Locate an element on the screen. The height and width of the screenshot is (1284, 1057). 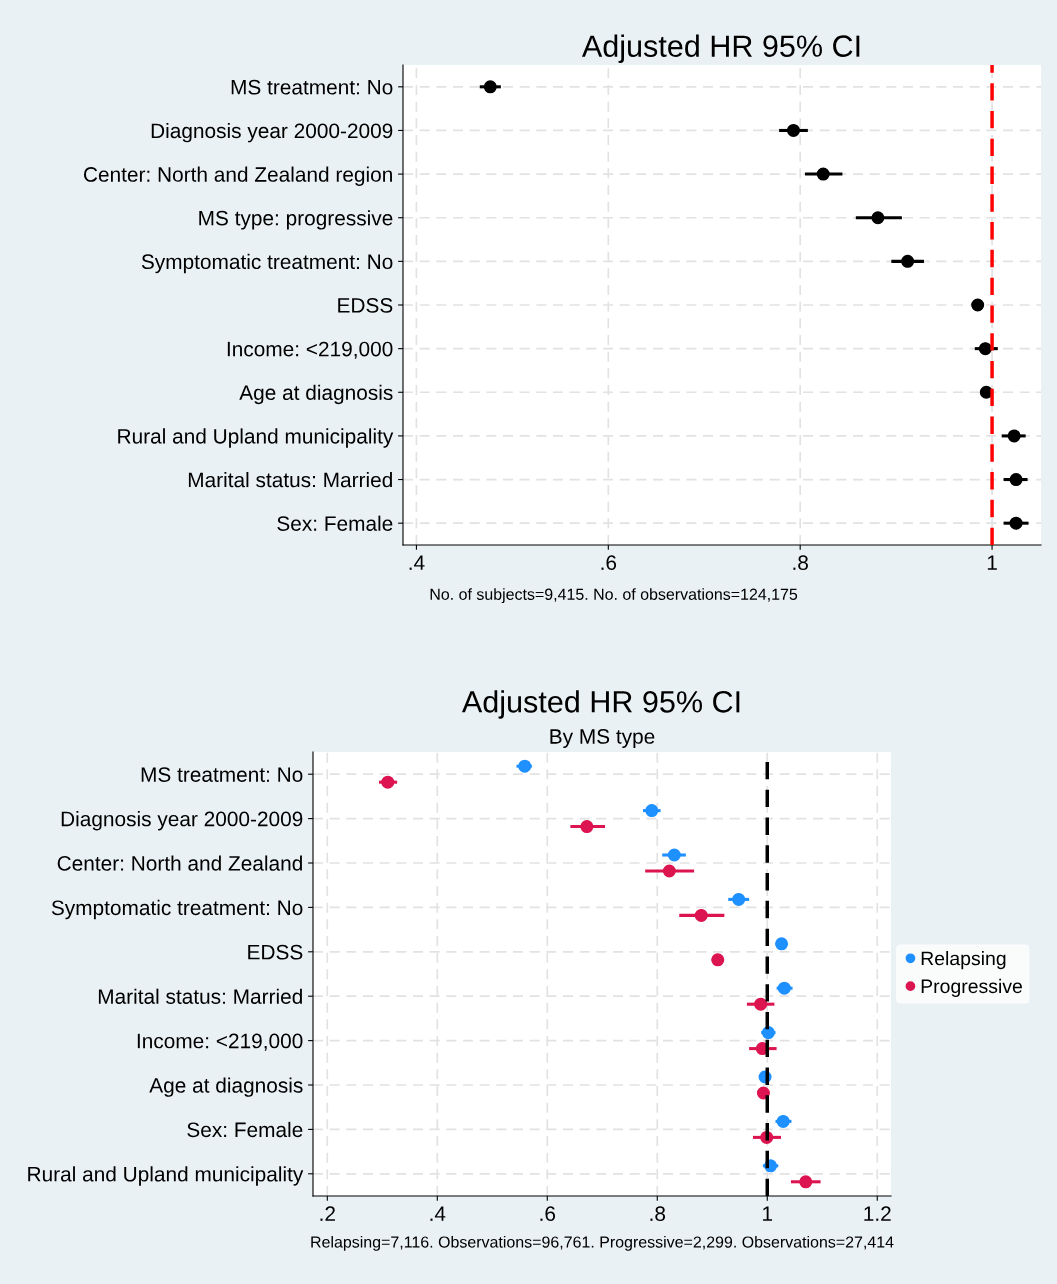
x-tick-label: 1.2 is located at coordinates (877, 1213).